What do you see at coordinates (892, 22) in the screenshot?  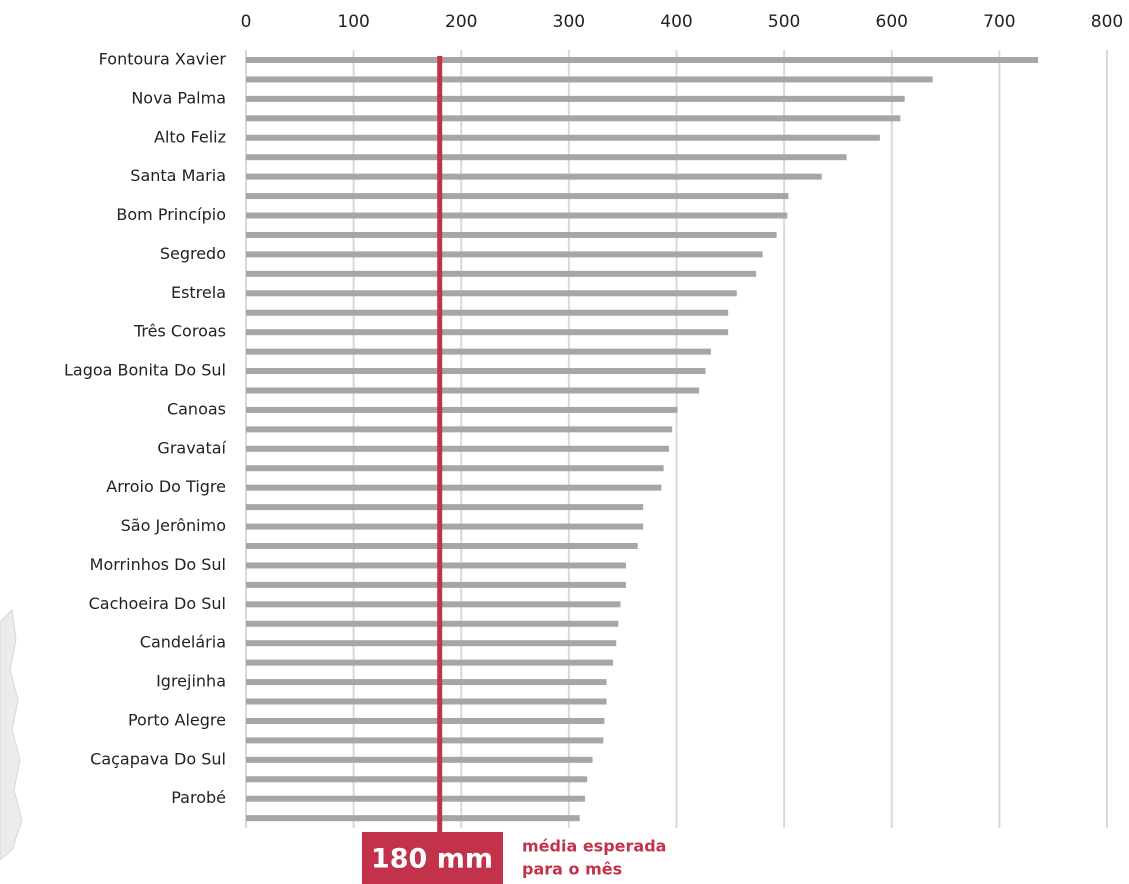 I see `x-tick-label: 600` at bounding box center [892, 22].